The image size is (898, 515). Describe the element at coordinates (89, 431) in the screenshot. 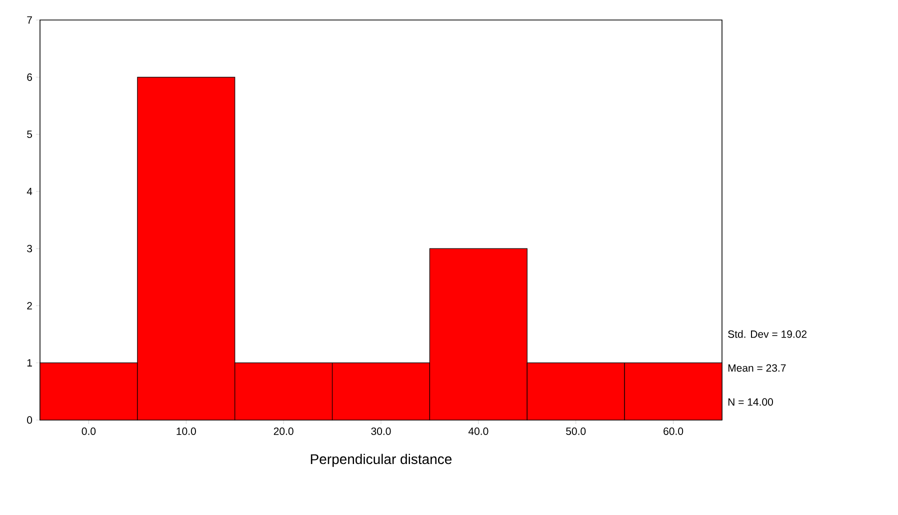

I see `x-tick-label: 0.0` at that location.